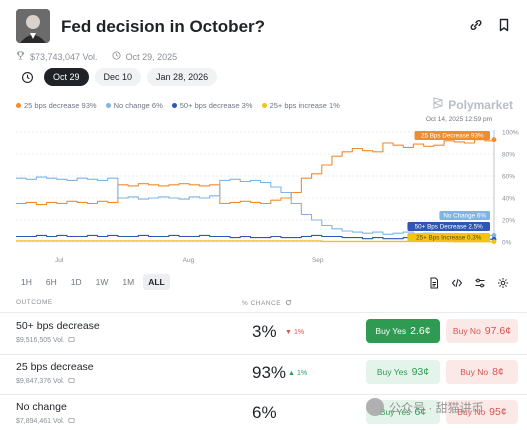 This screenshot has width=527, height=430. I want to click on market-avatar, so click(33, 26).